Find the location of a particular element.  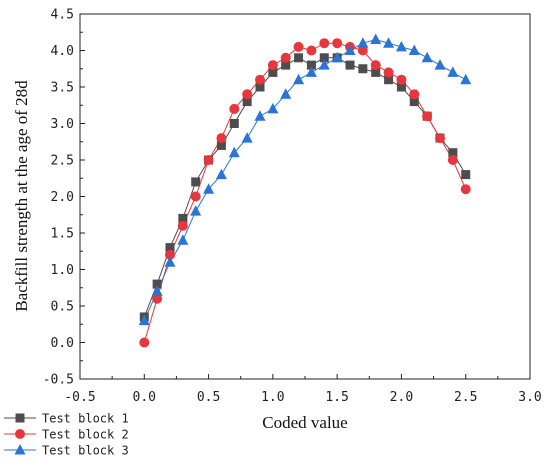

legend-label-1: Test block 1 is located at coordinates (85, 419).